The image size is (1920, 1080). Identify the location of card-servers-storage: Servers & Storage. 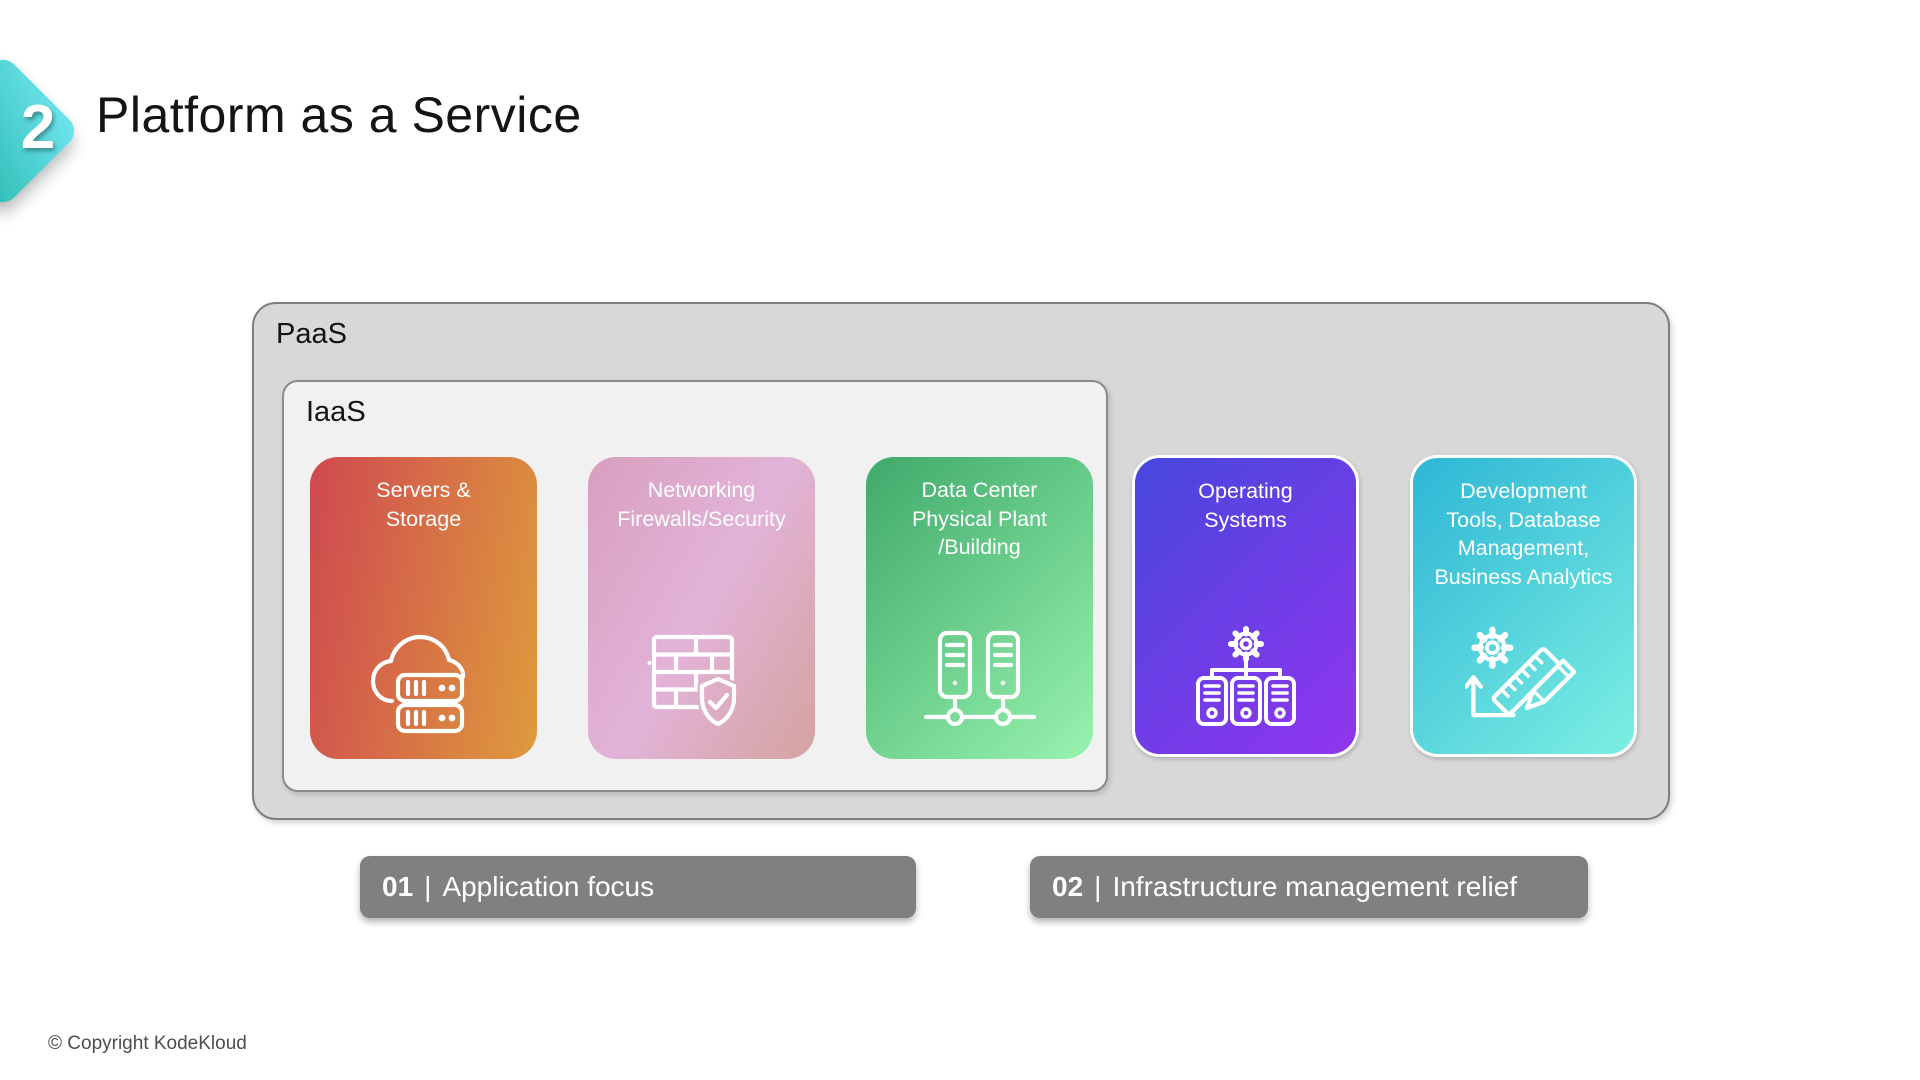
(423, 608).